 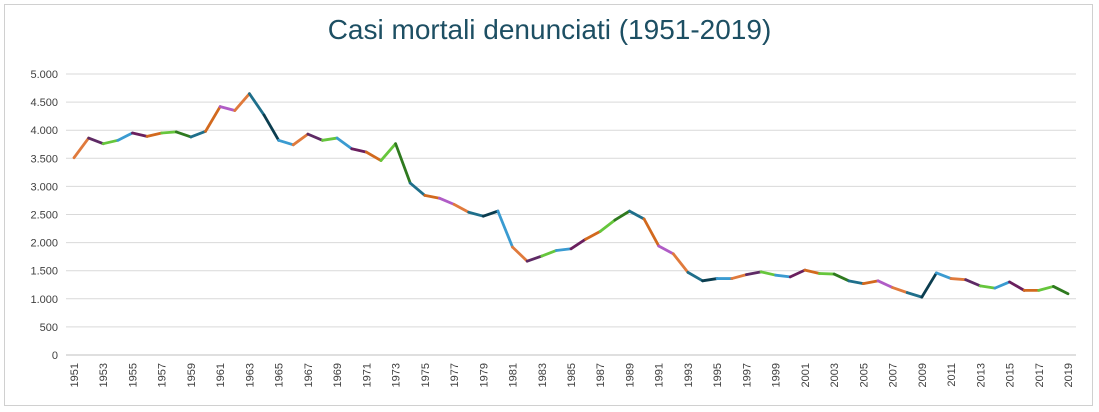 I want to click on chart-title: Casi mortali denunciati (1951-2019), so click(x=549, y=29).